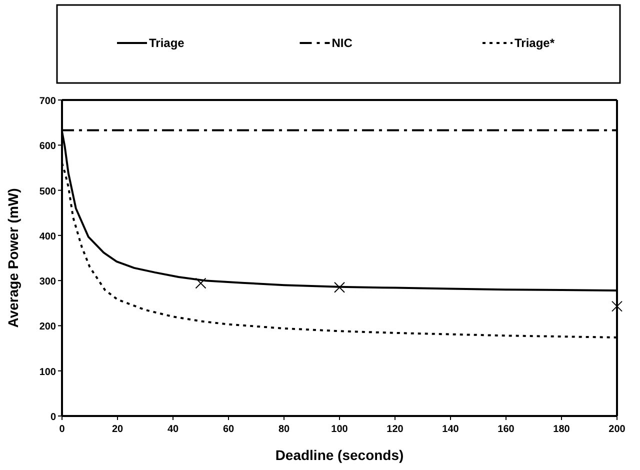 This screenshot has width=640, height=470. What do you see at coordinates (47, 327) in the screenshot?
I see `y-tick-label: 200` at bounding box center [47, 327].